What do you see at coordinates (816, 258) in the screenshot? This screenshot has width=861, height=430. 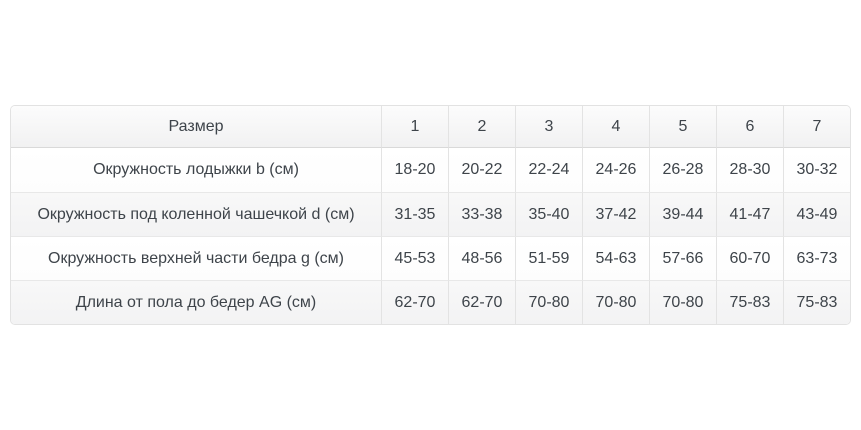 I see `value-cell: 63-73` at bounding box center [816, 258].